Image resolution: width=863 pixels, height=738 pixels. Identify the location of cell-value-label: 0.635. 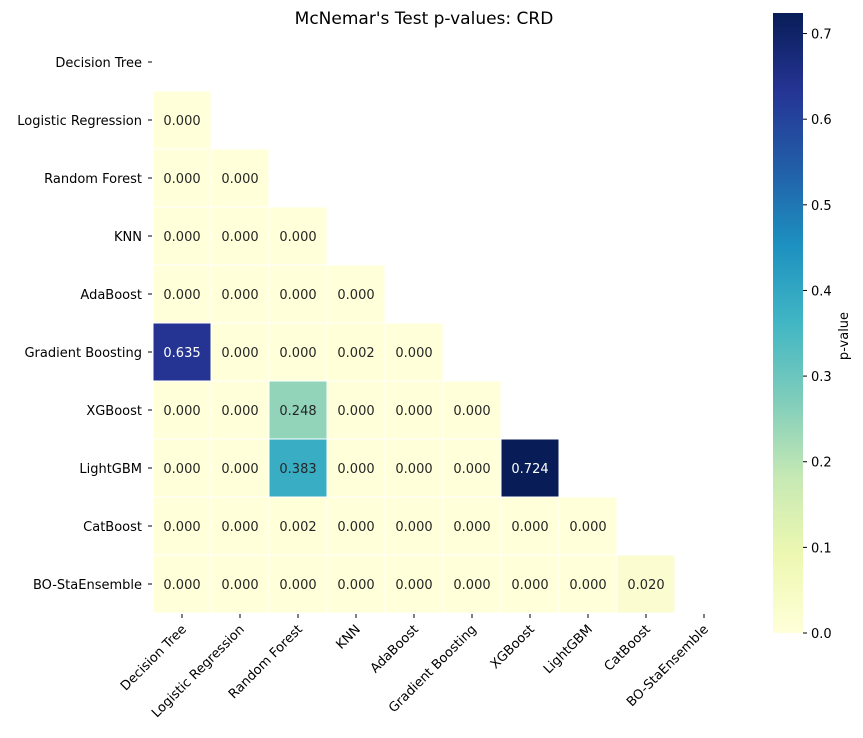
(181, 353).